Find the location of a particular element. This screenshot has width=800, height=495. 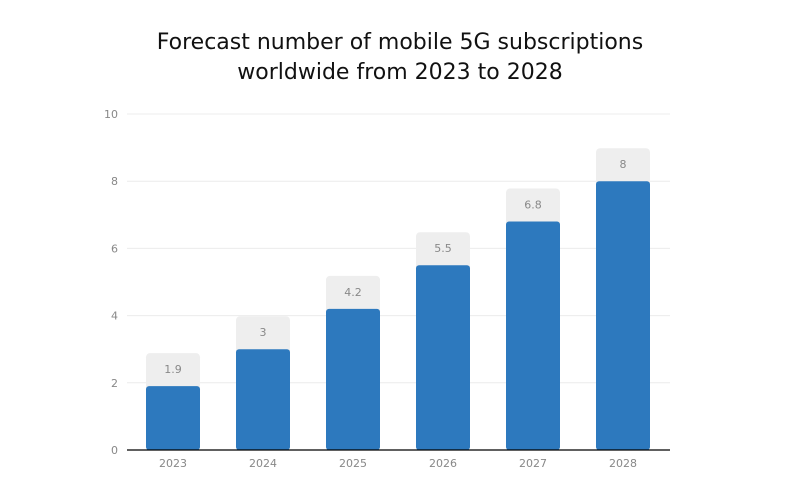

data-label: 3 is located at coordinates (263, 332).